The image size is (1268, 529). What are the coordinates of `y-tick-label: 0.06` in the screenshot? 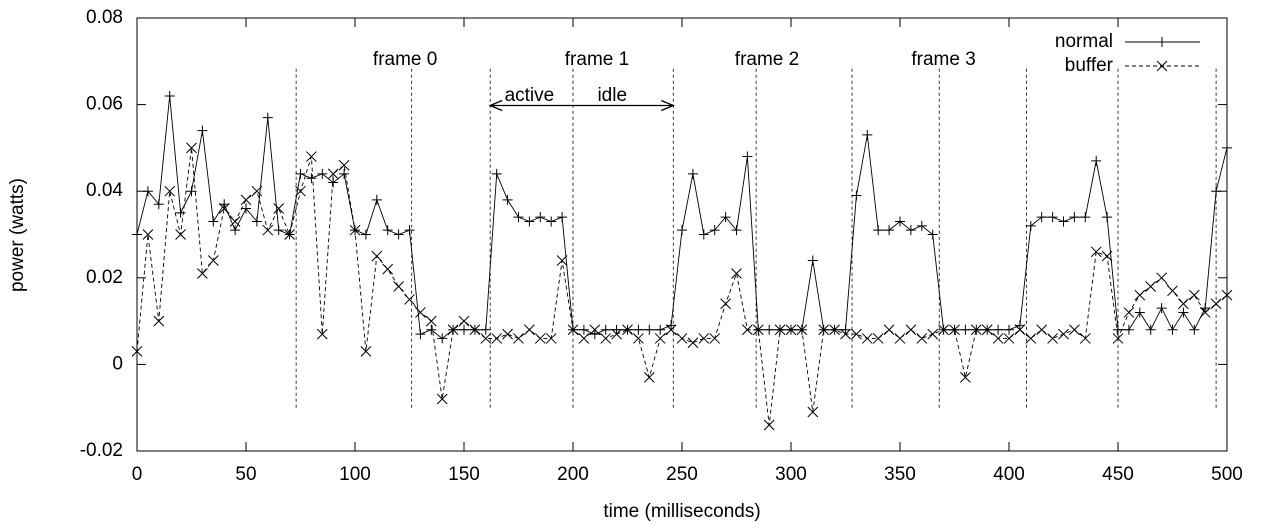 It's located at (104, 104).